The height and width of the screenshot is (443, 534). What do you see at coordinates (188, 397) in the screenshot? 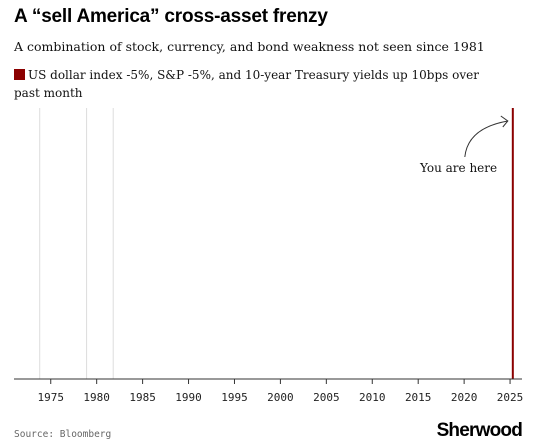
I see `x-tick-label: 1990` at bounding box center [188, 397].